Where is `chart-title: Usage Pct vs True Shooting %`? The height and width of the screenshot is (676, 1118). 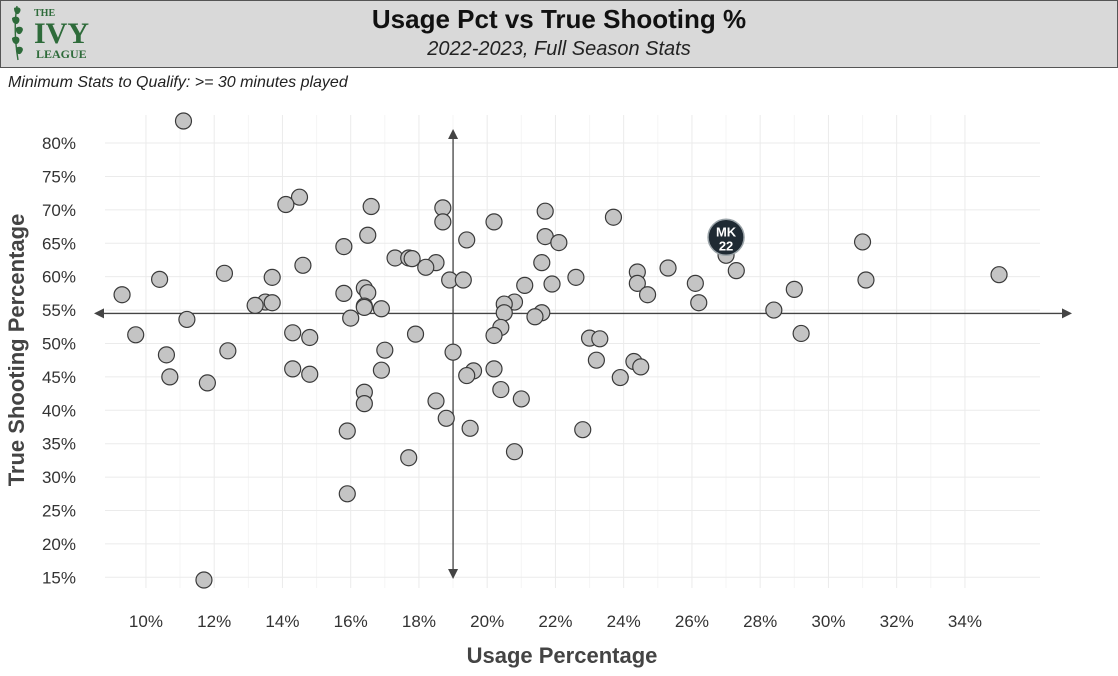
chart-title: Usage Pct vs True Shooting % is located at coordinates (559, 19).